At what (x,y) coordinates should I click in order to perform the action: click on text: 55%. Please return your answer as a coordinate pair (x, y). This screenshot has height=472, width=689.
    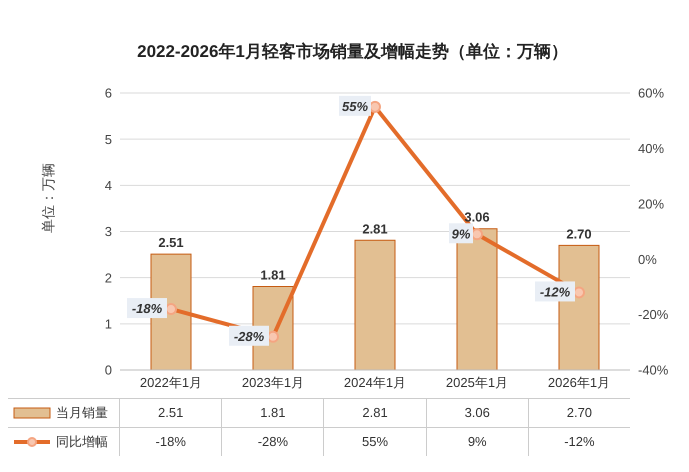
    Looking at the image, I should click on (355, 106).